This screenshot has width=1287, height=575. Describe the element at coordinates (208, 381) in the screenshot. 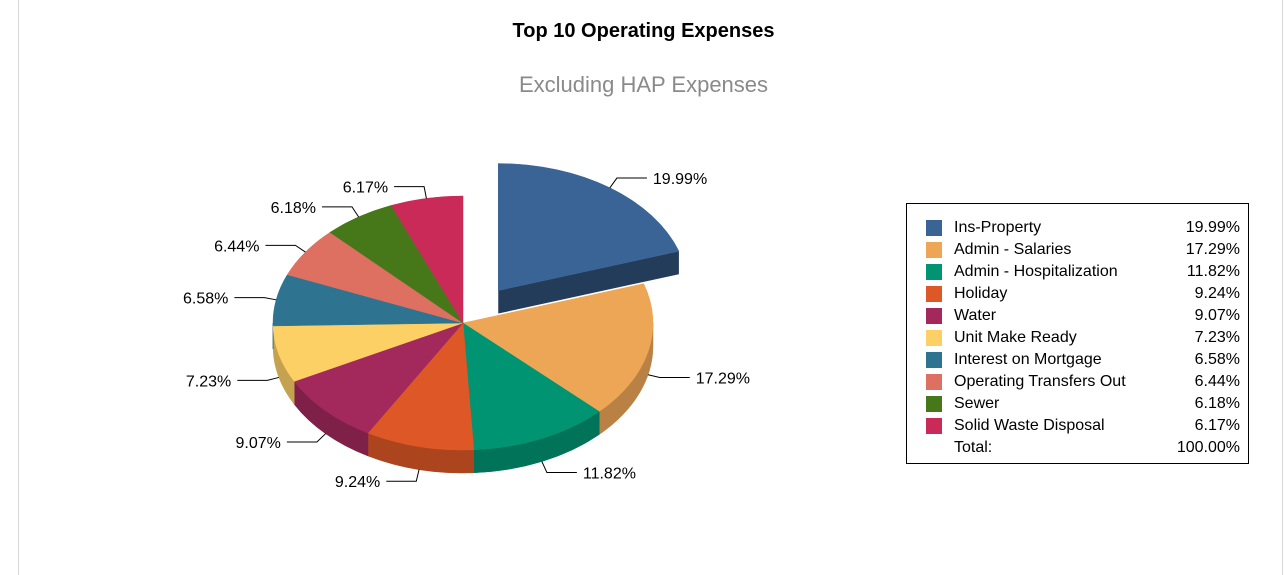

I see `data-label: 7.23%` at that location.